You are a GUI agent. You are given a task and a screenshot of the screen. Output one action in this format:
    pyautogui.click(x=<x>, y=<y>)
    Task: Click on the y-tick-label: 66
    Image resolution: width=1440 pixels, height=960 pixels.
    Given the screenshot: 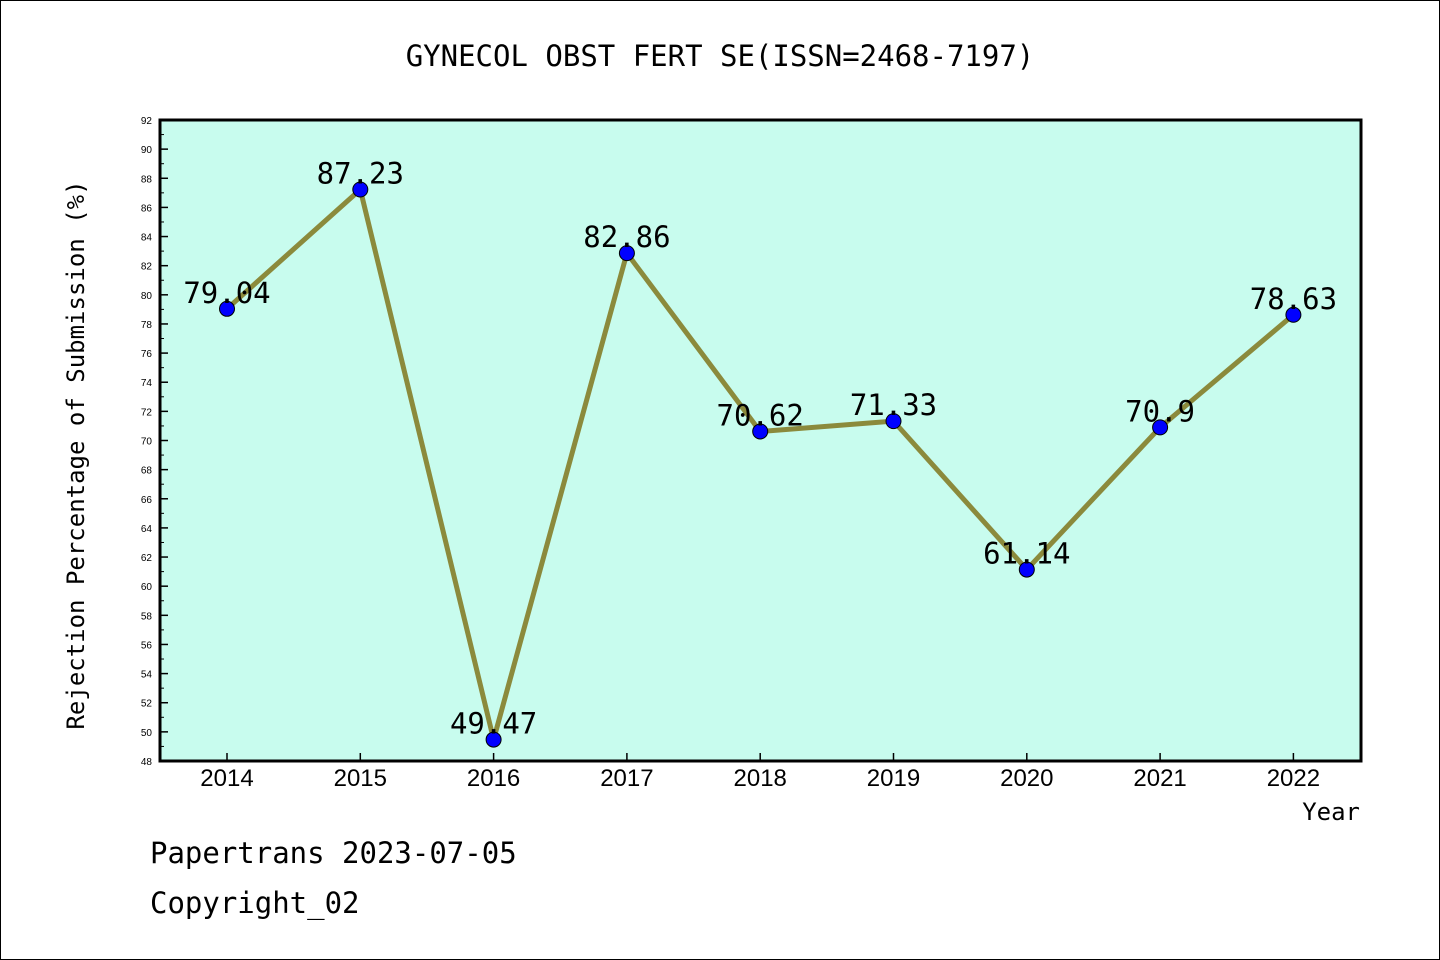 What is the action you would take?
    pyautogui.click(x=147, y=500)
    